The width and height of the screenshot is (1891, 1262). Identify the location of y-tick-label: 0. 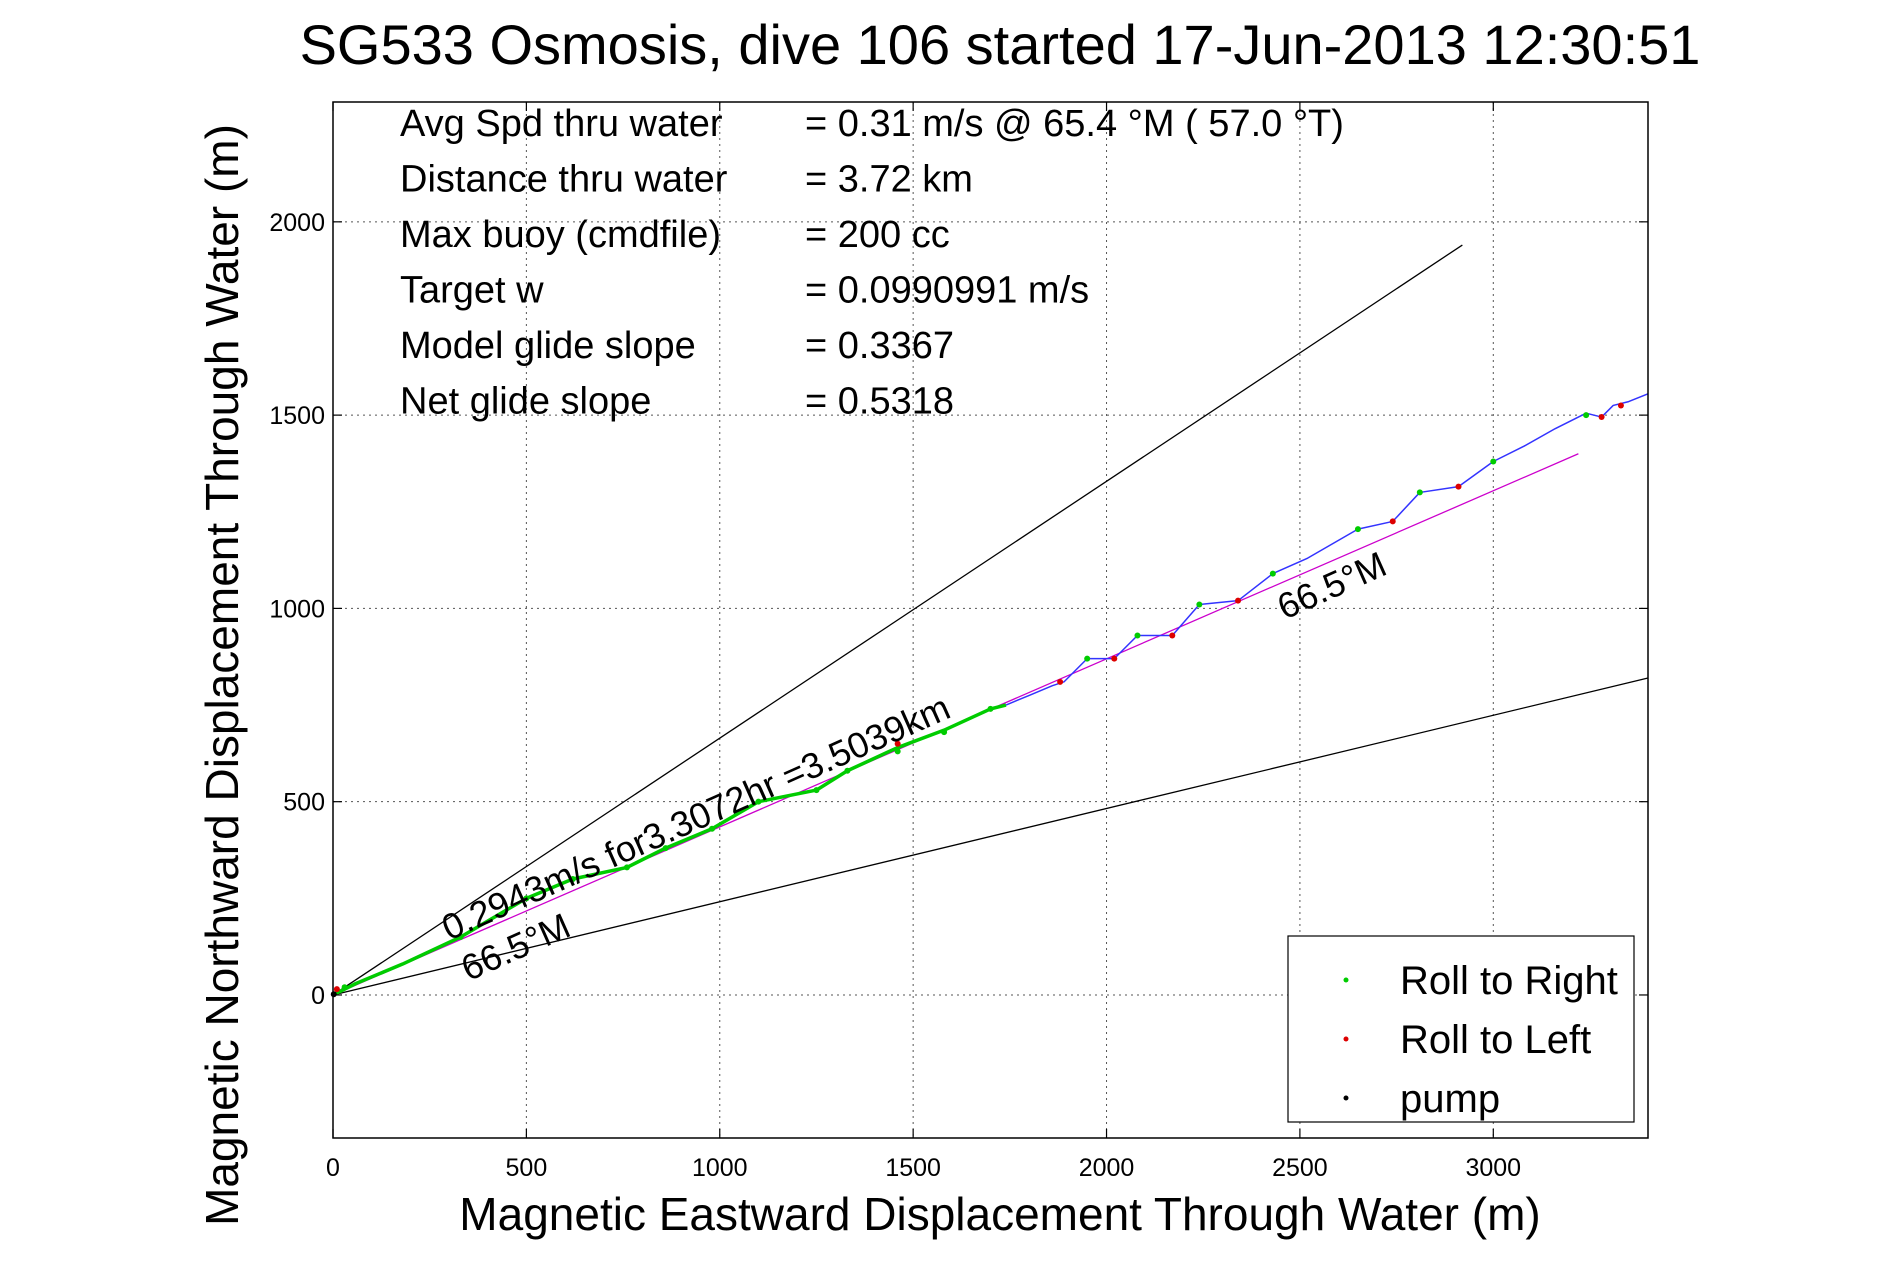
(318, 996).